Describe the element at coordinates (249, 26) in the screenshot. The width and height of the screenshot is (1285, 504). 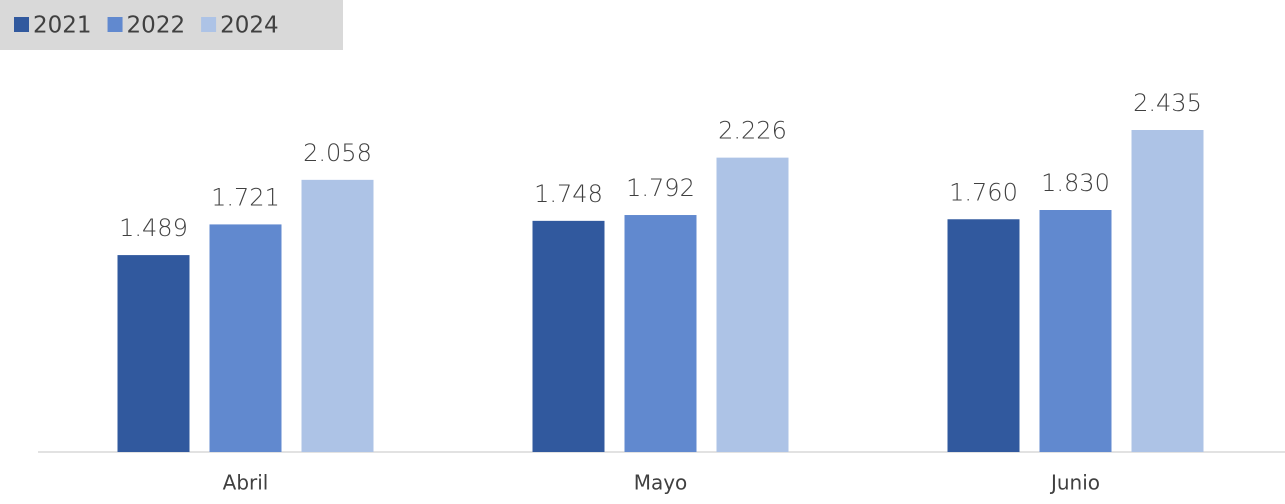
I see `legend-label: 2024` at that location.